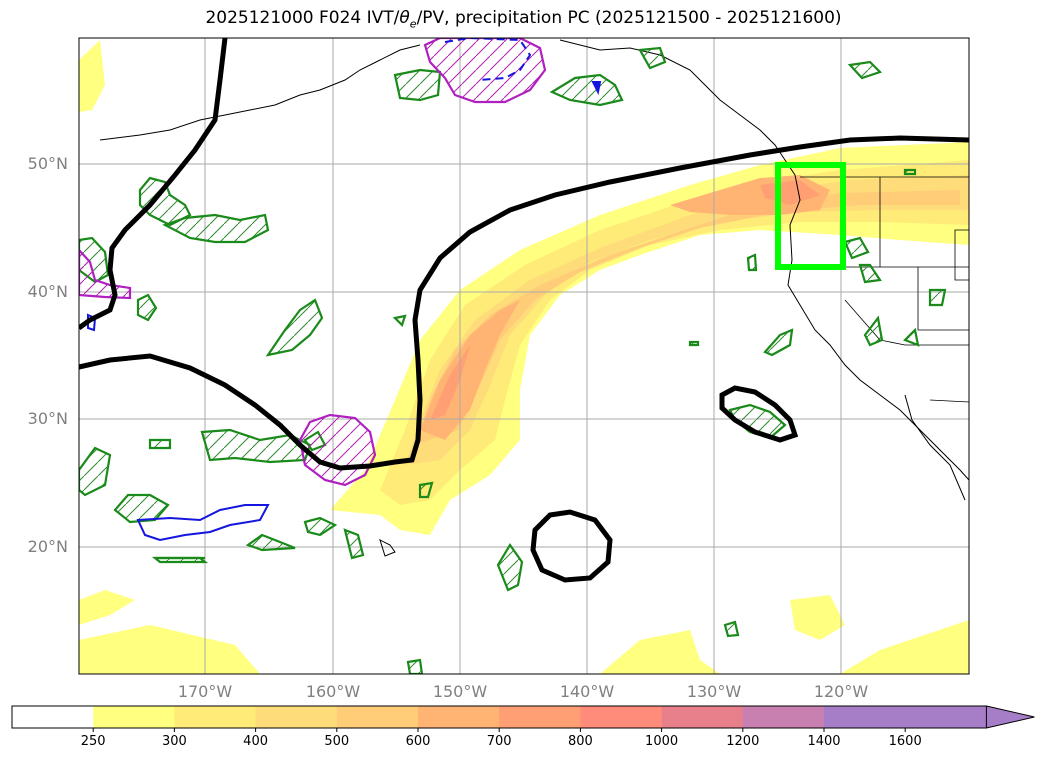 This screenshot has width=1047, height=767. Describe the element at coordinates (205, 691) in the screenshot. I see `lon-label: 170°W` at that location.